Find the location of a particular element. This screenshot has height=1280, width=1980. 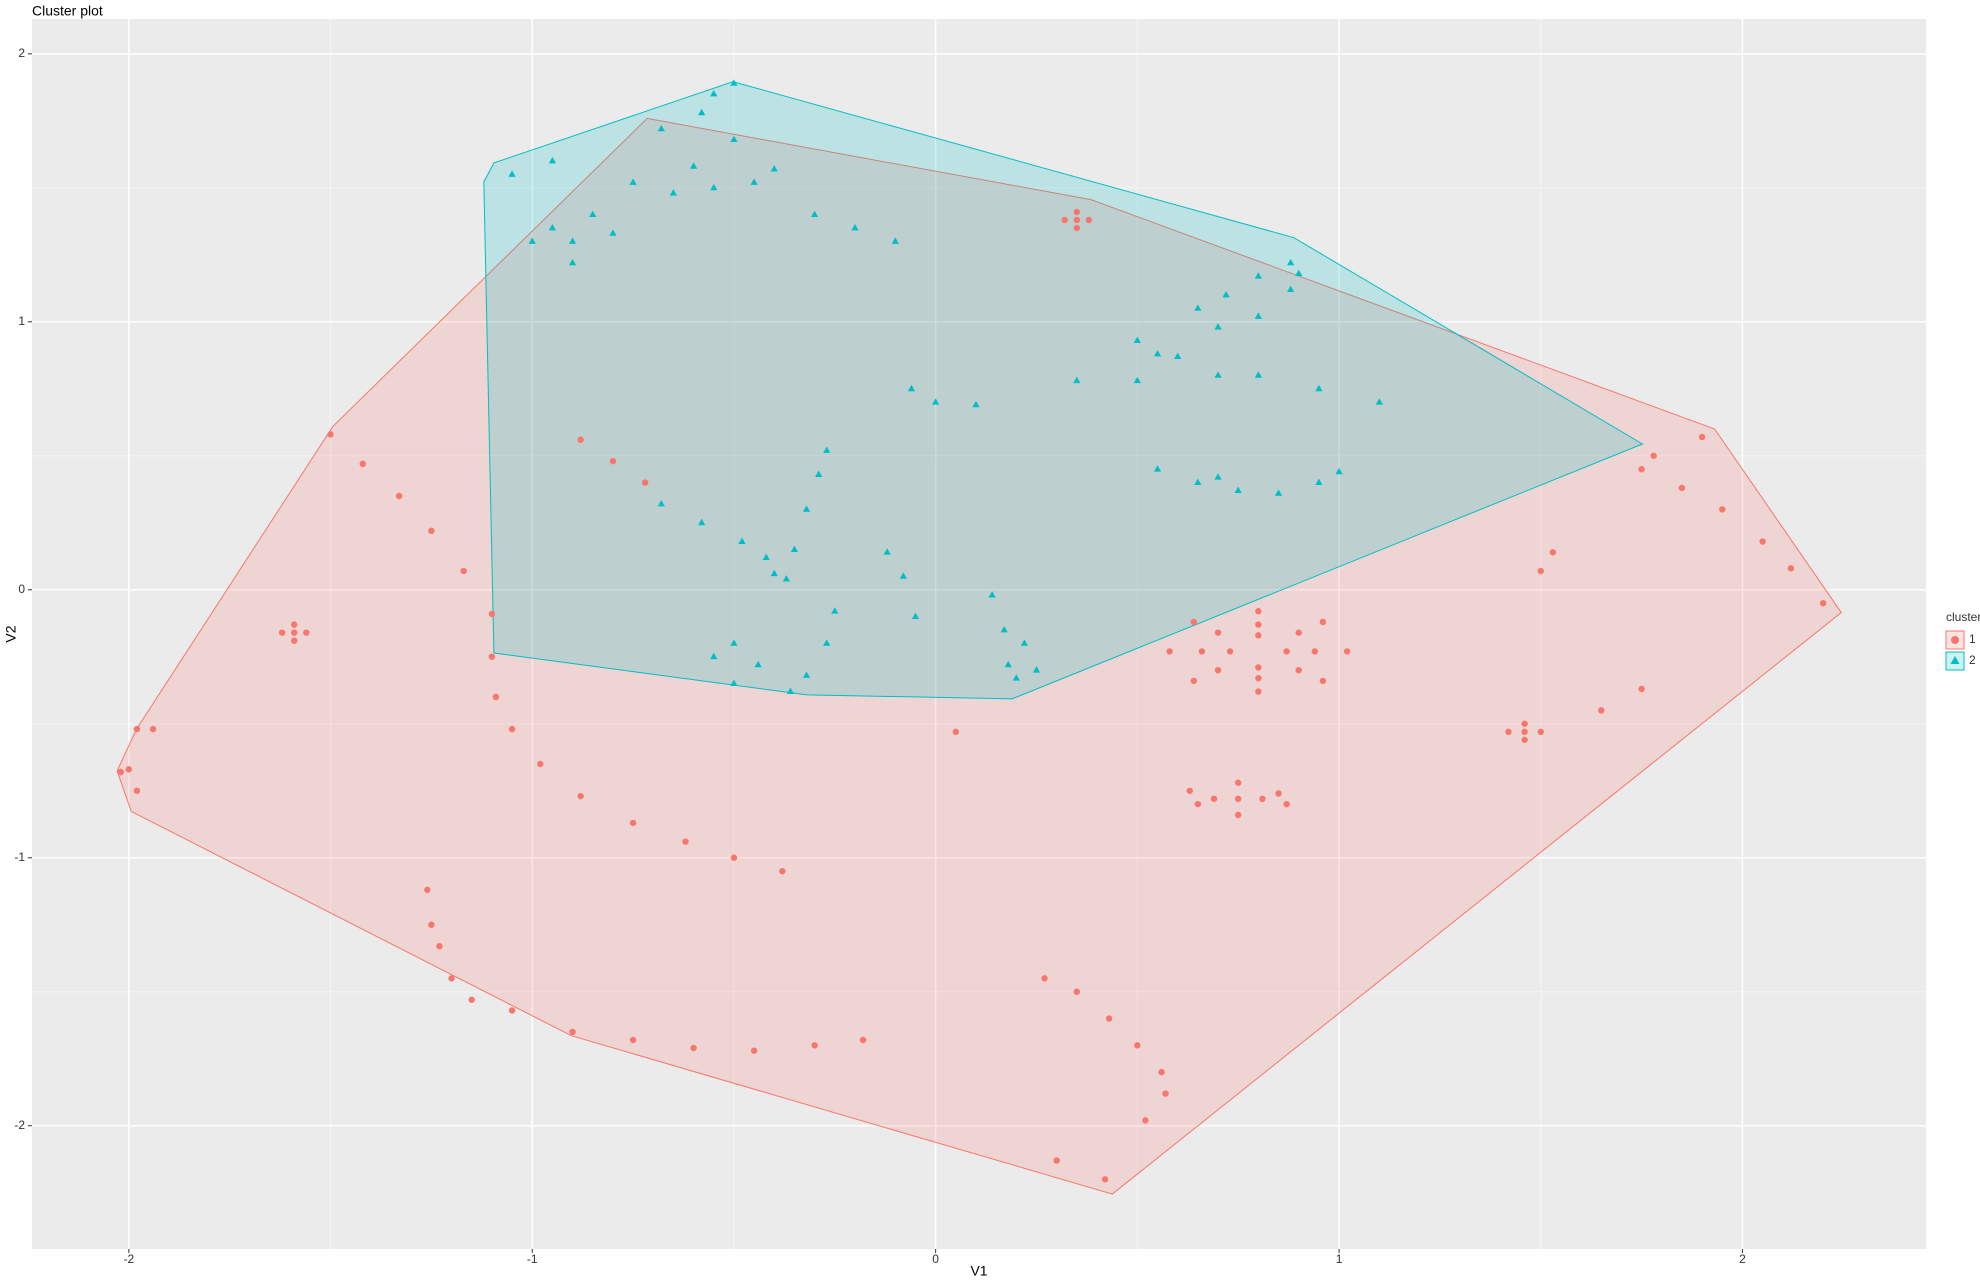

x-tick-label: 2 is located at coordinates (1742, 1259).